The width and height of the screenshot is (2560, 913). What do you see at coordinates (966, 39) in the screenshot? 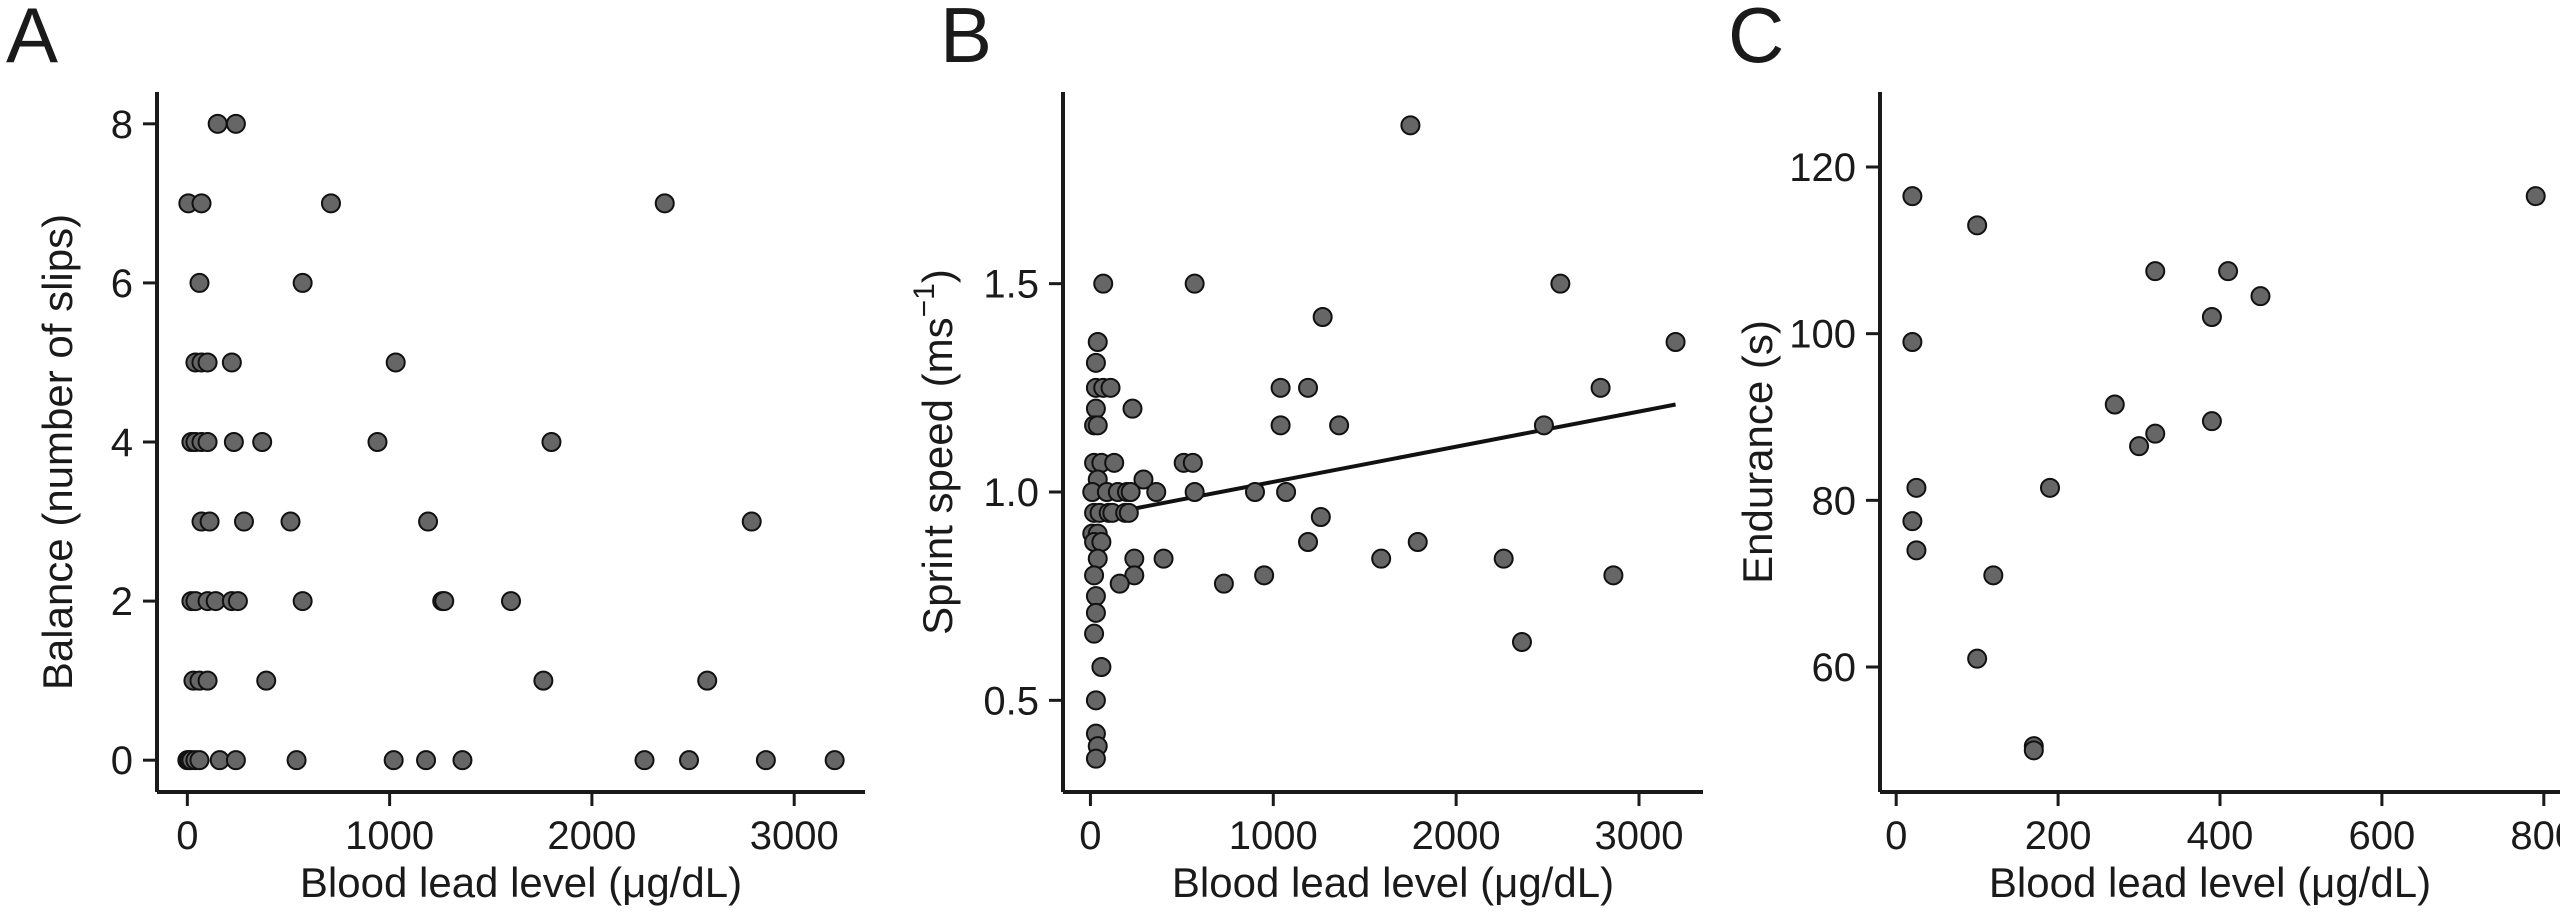
I see `panel-label: B` at bounding box center [966, 39].